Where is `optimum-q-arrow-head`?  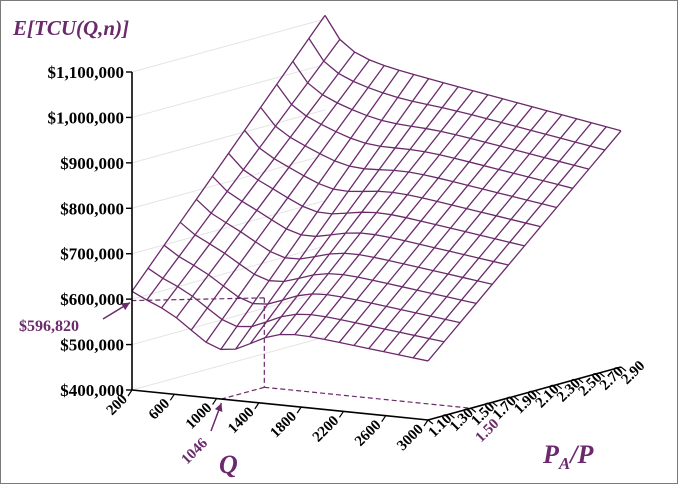
optimum-q-arrow-head is located at coordinates (218, 407).